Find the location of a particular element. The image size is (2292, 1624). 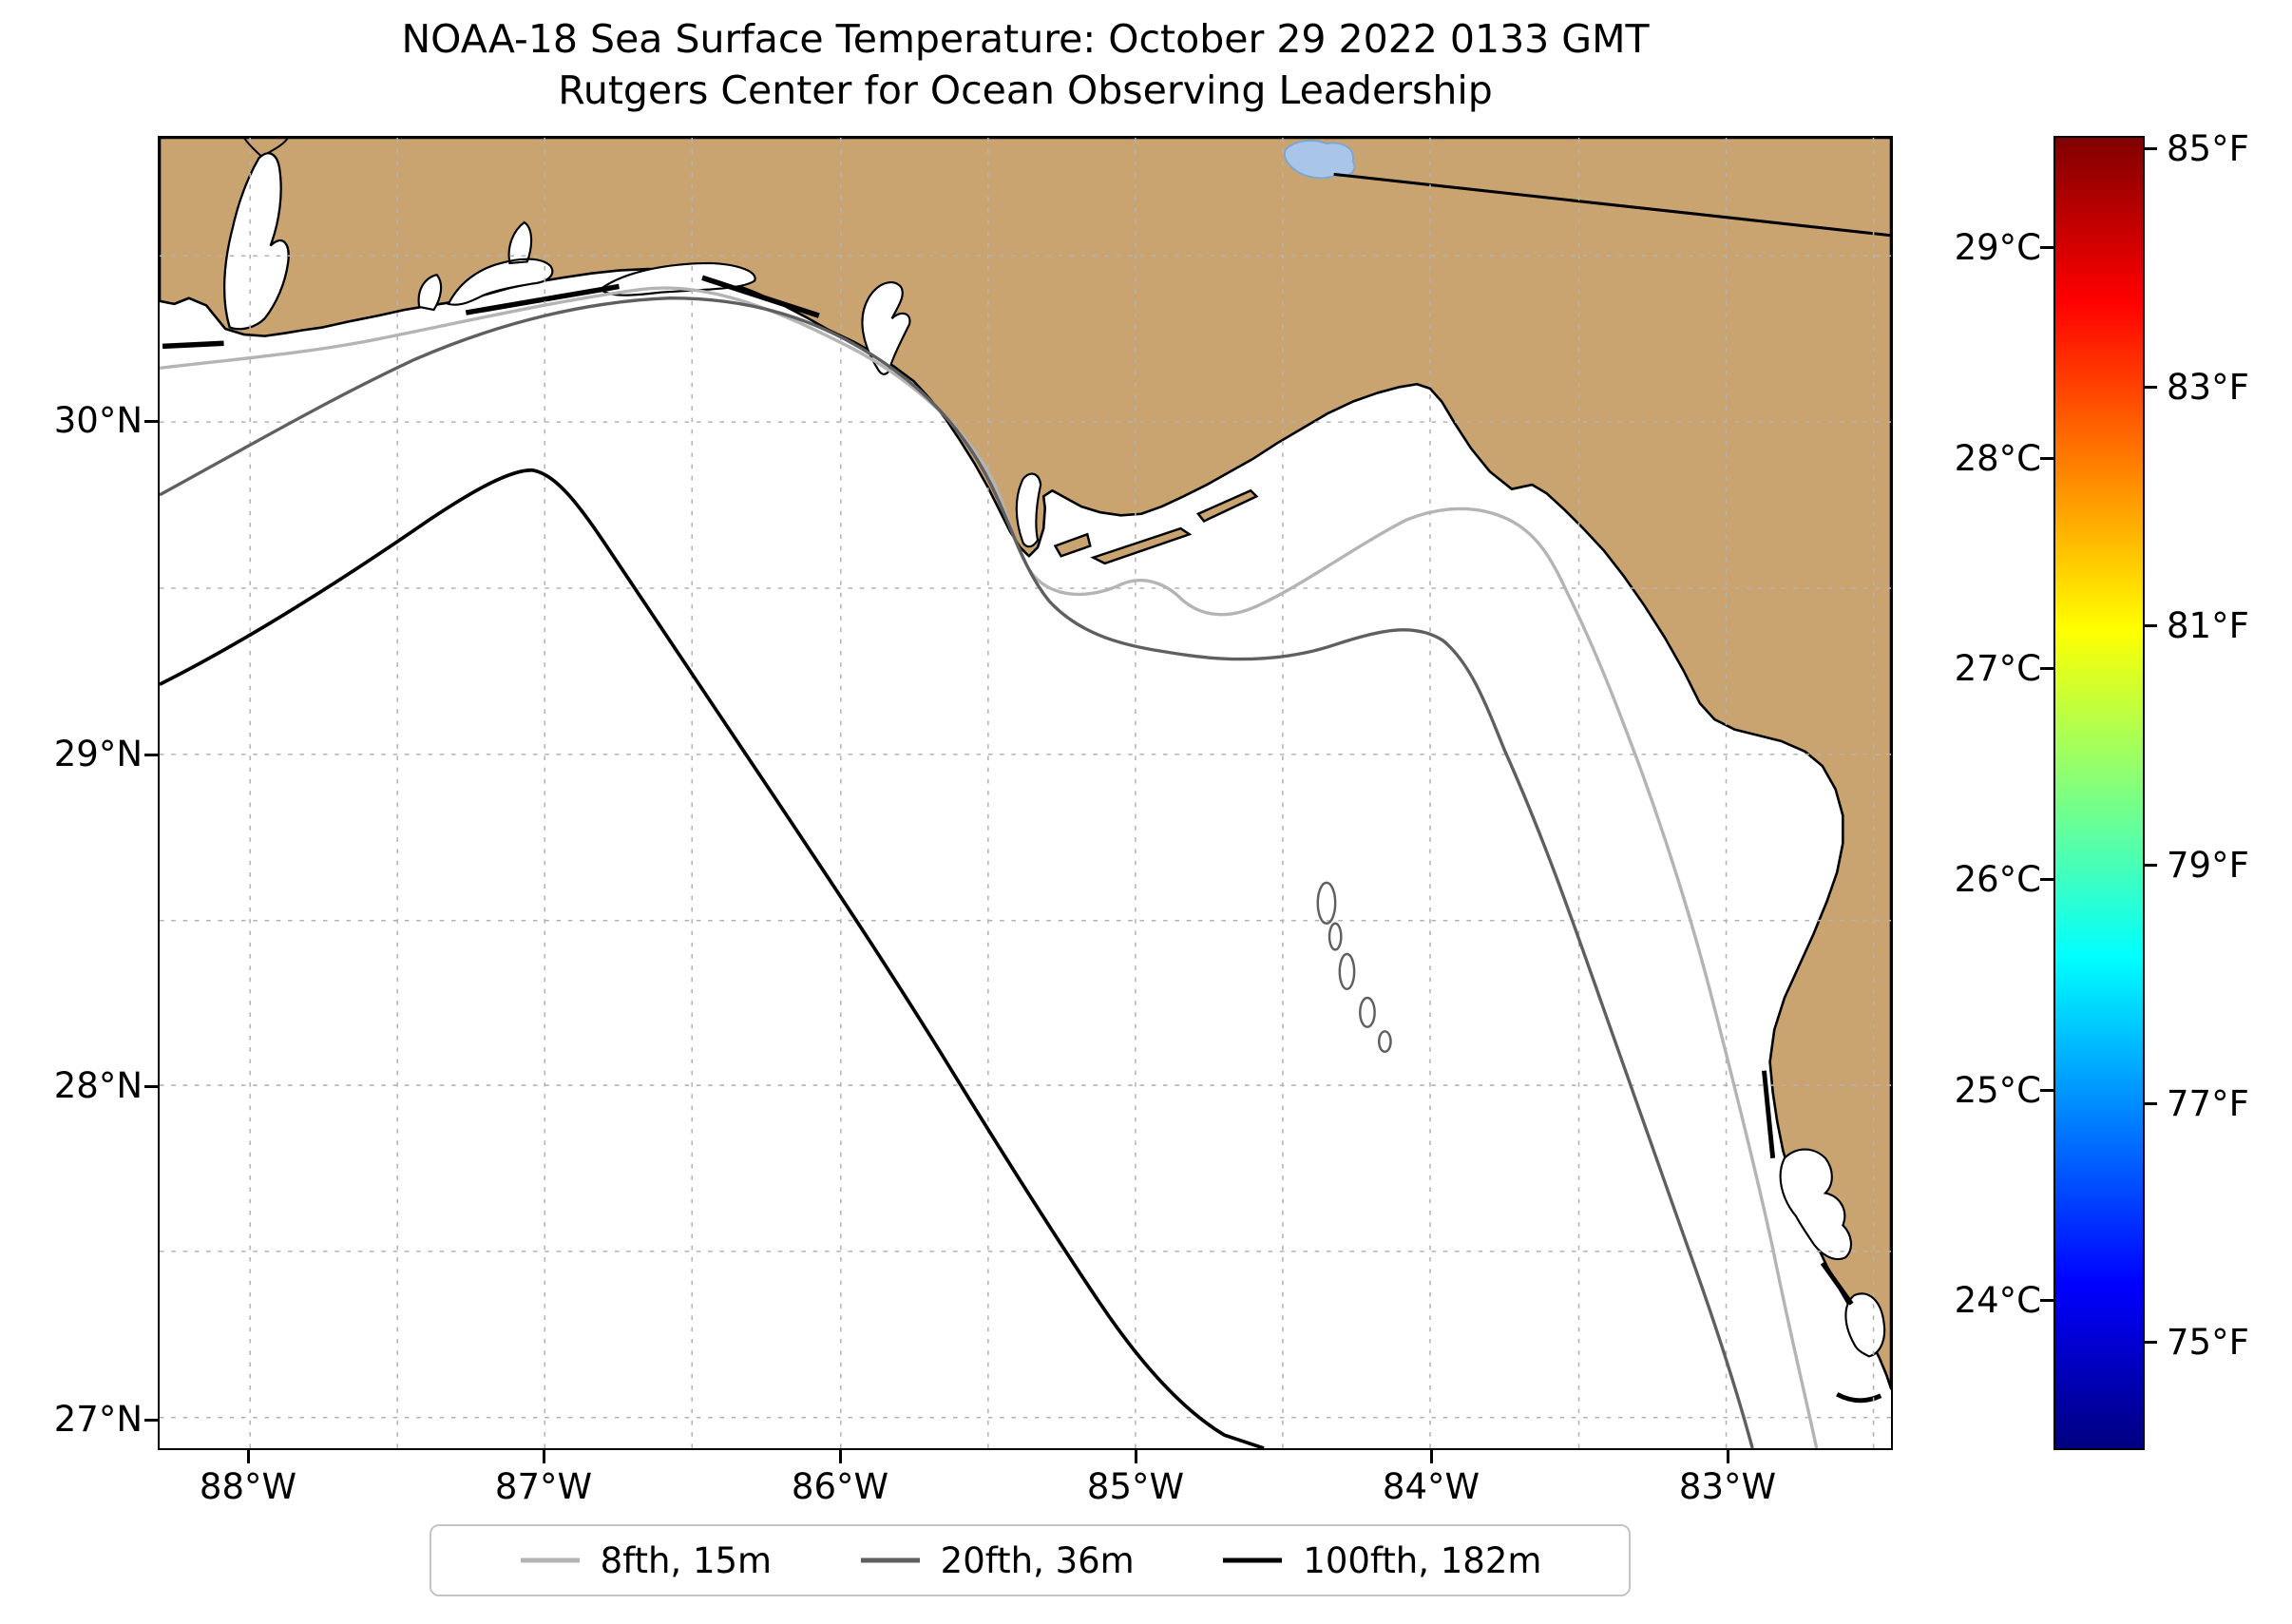

dauphin-island is located at coordinates (193, 345).